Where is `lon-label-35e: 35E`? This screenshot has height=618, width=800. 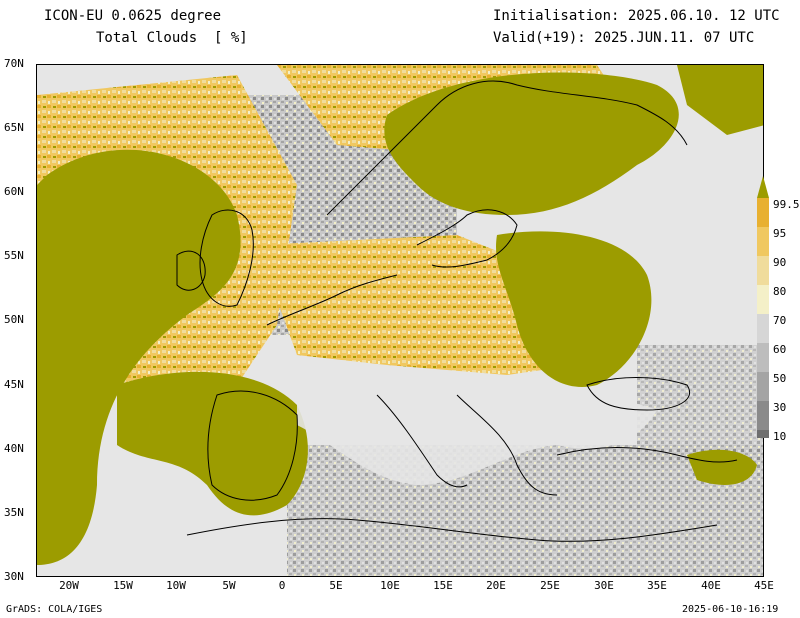
lon-label-35e: 35E is located at coordinates (657, 585).